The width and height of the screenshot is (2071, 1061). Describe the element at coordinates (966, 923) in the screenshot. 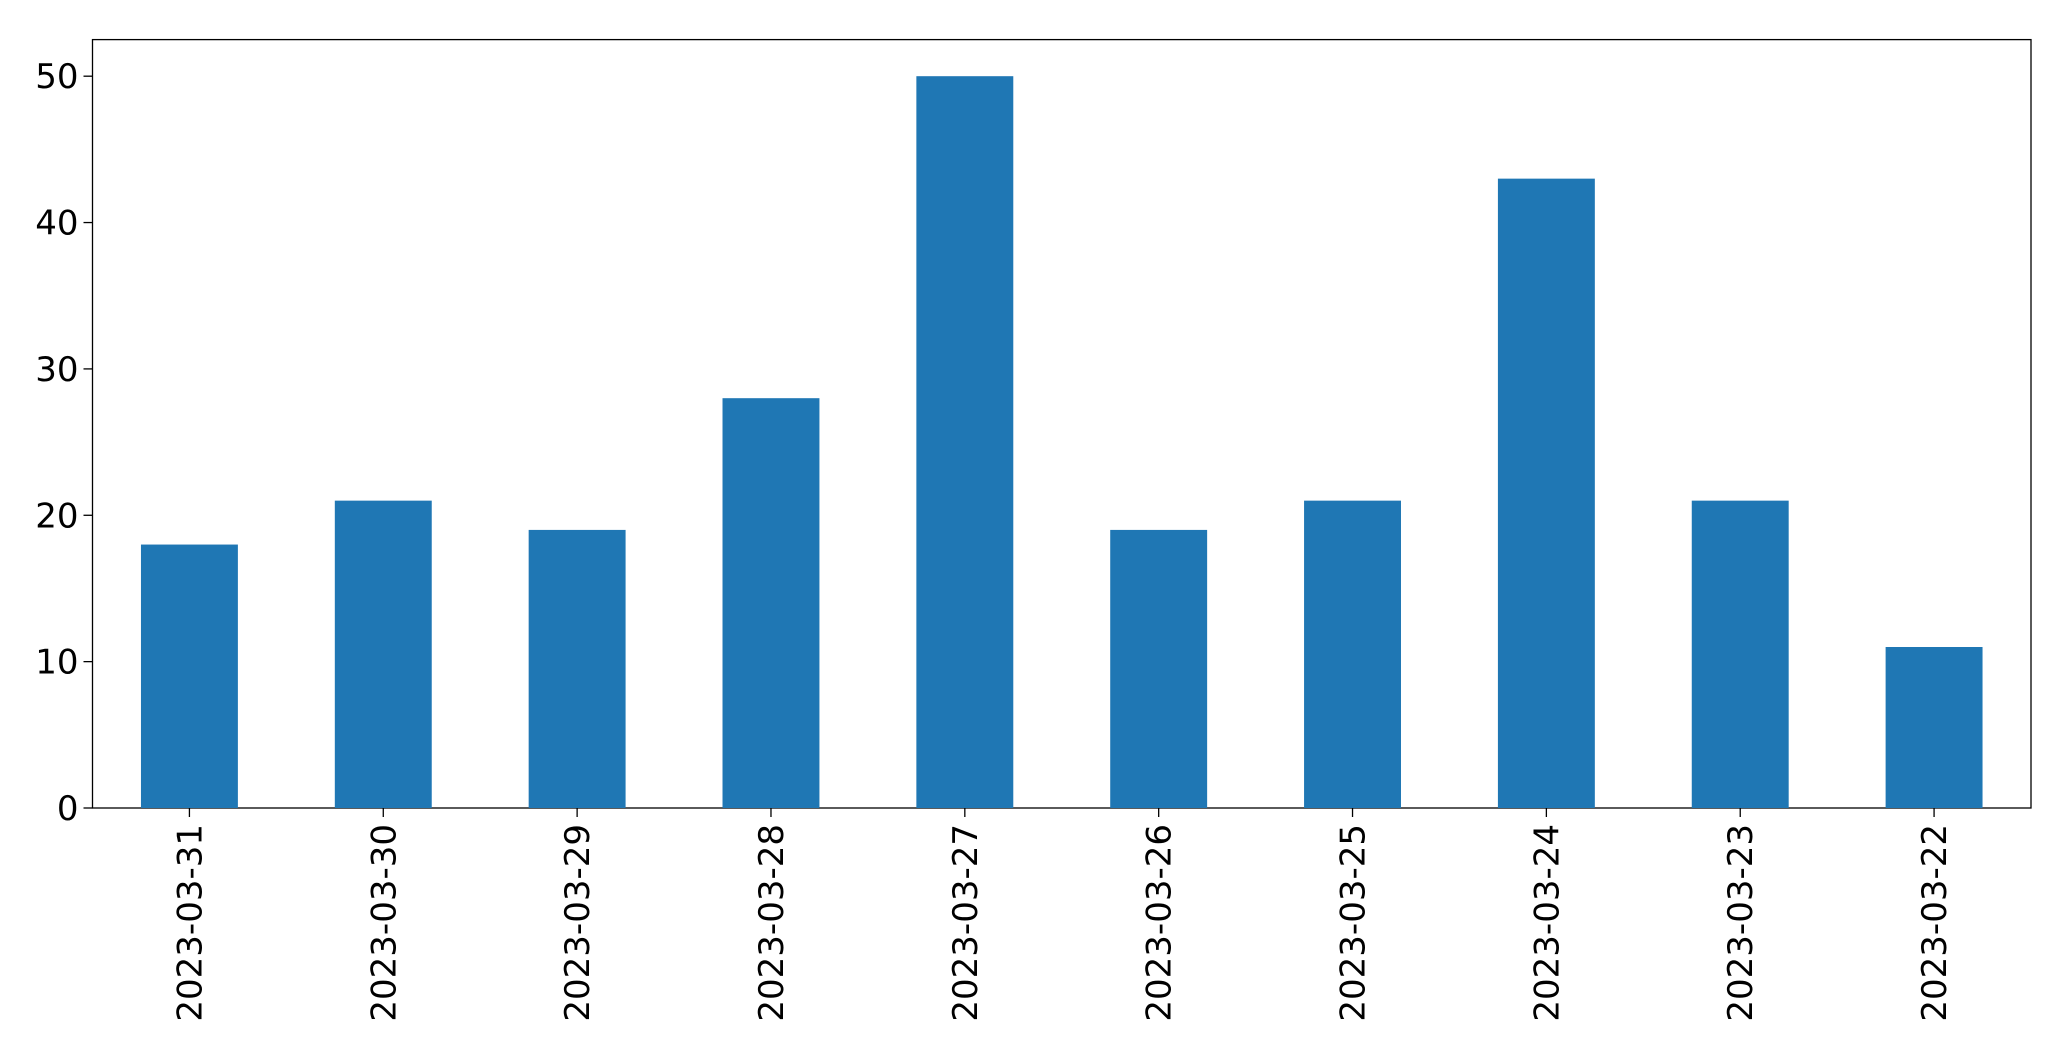

I see `x-tick-label: 2023-03-27` at that location.